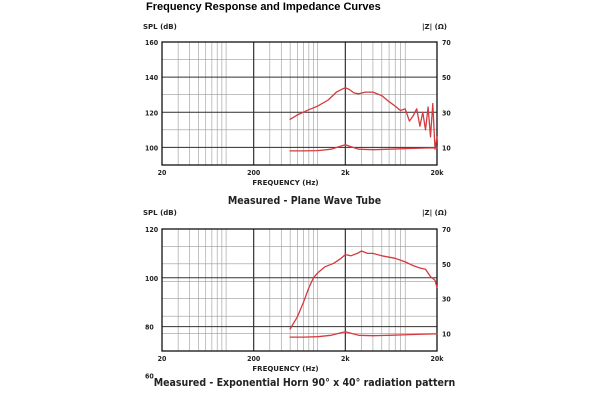 Image resolution: width=600 pixels, height=400 pixels. Describe the element at coordinates (263, 7) in the screenshot. I see `page-title: Frequency Response and Impedance Curves` at that location.